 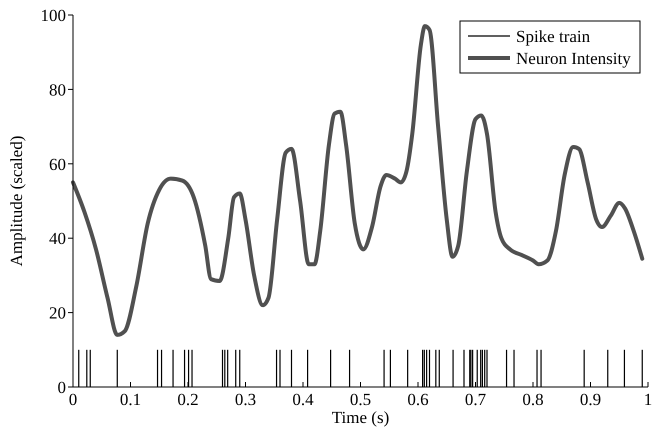 What do you see at coordinates (131, 399) in the screenshot?
I see `x-tick-label: 0.1` at bounding box center [131, 399].